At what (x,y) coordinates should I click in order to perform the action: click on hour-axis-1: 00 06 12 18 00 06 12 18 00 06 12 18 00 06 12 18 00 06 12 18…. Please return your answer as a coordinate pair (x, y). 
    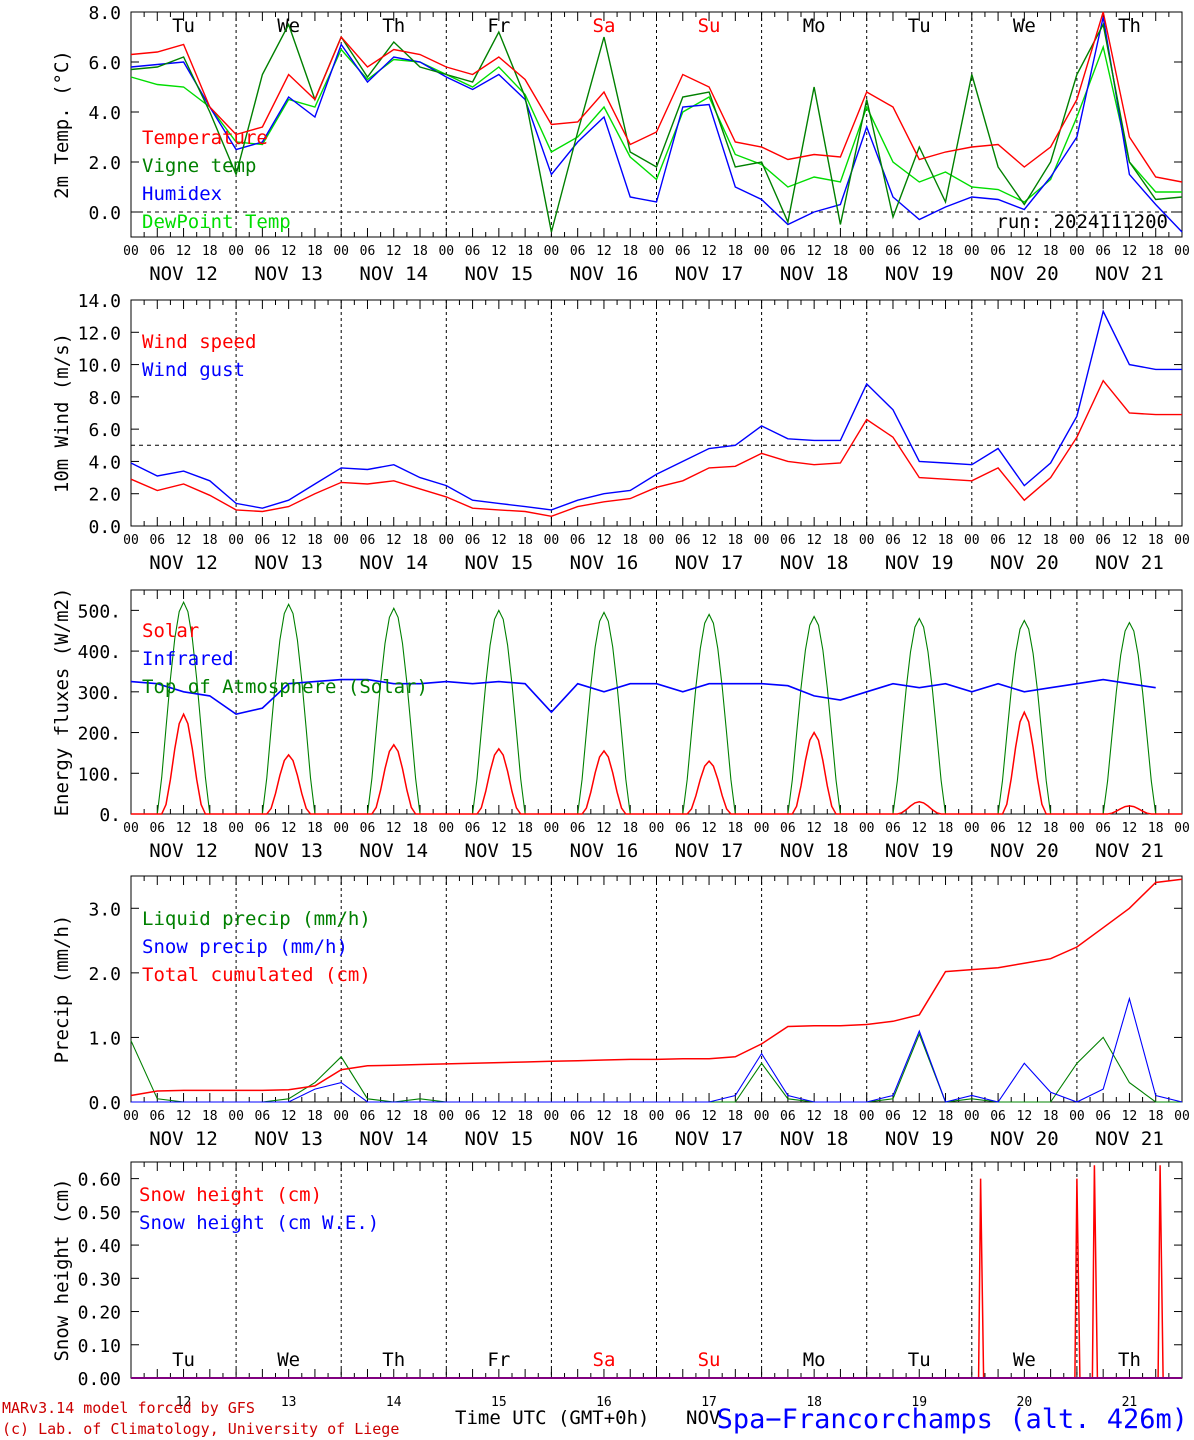
    Looking at the image, I should click on (656, 264).